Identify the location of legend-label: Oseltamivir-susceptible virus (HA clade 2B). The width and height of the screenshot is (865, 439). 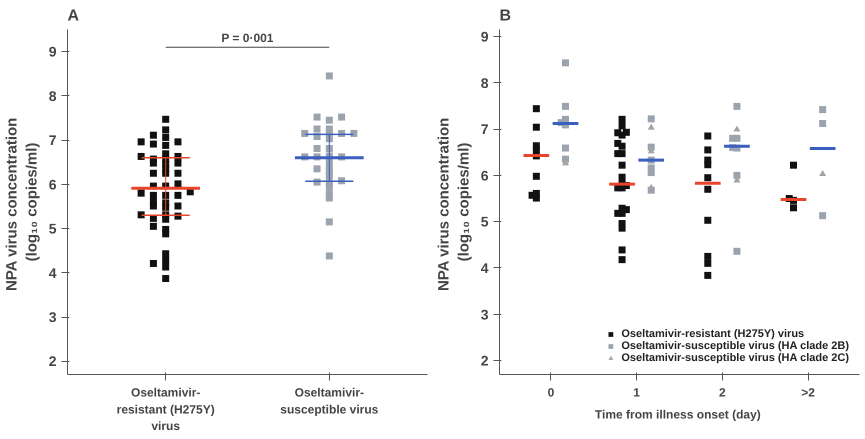
(735, 346).